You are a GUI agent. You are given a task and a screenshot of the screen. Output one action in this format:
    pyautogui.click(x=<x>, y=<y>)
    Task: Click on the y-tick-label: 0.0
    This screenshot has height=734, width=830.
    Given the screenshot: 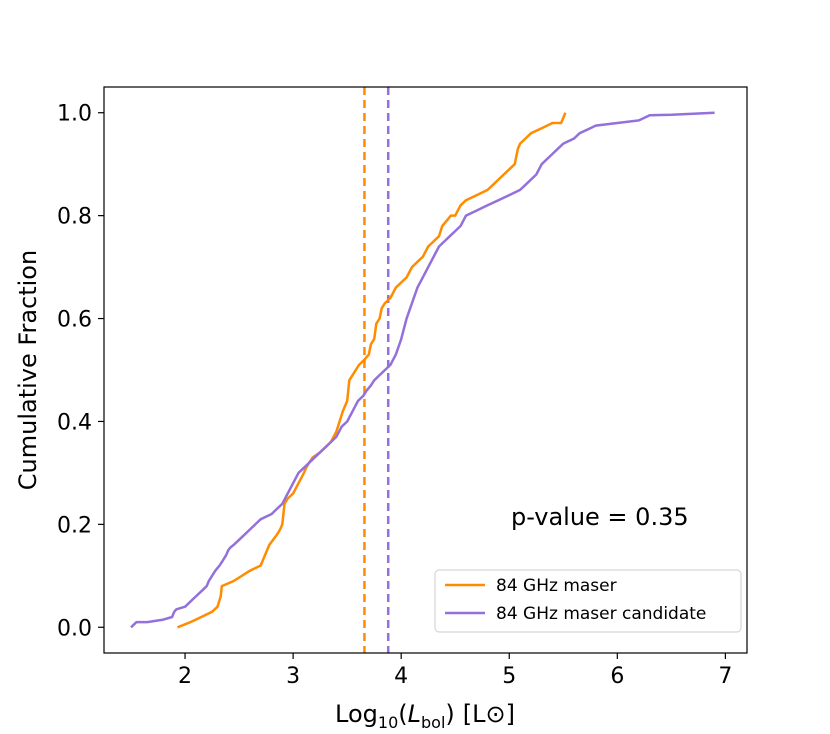 What is the action you would take?
    pyautogui.click(x=74, y=628)
    